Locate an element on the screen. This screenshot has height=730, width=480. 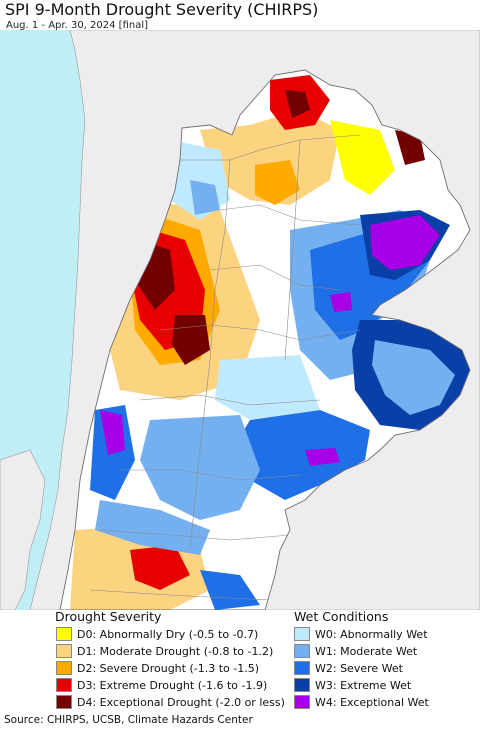
d3-patch-south is located at coordinates (160, 567).